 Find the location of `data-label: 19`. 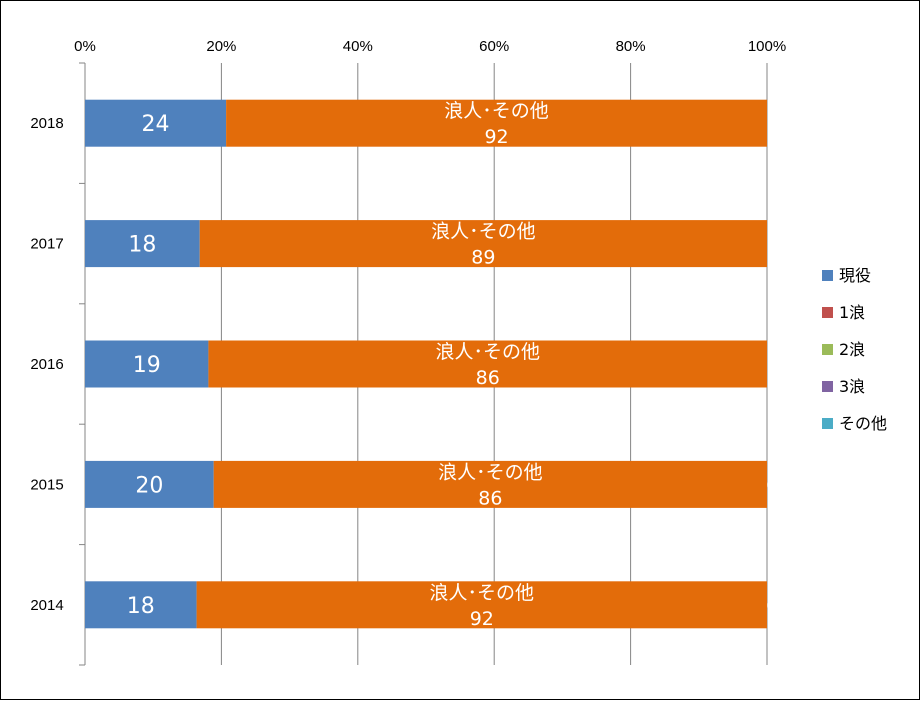

data-label: 19 is located at coordinates (147, 365).